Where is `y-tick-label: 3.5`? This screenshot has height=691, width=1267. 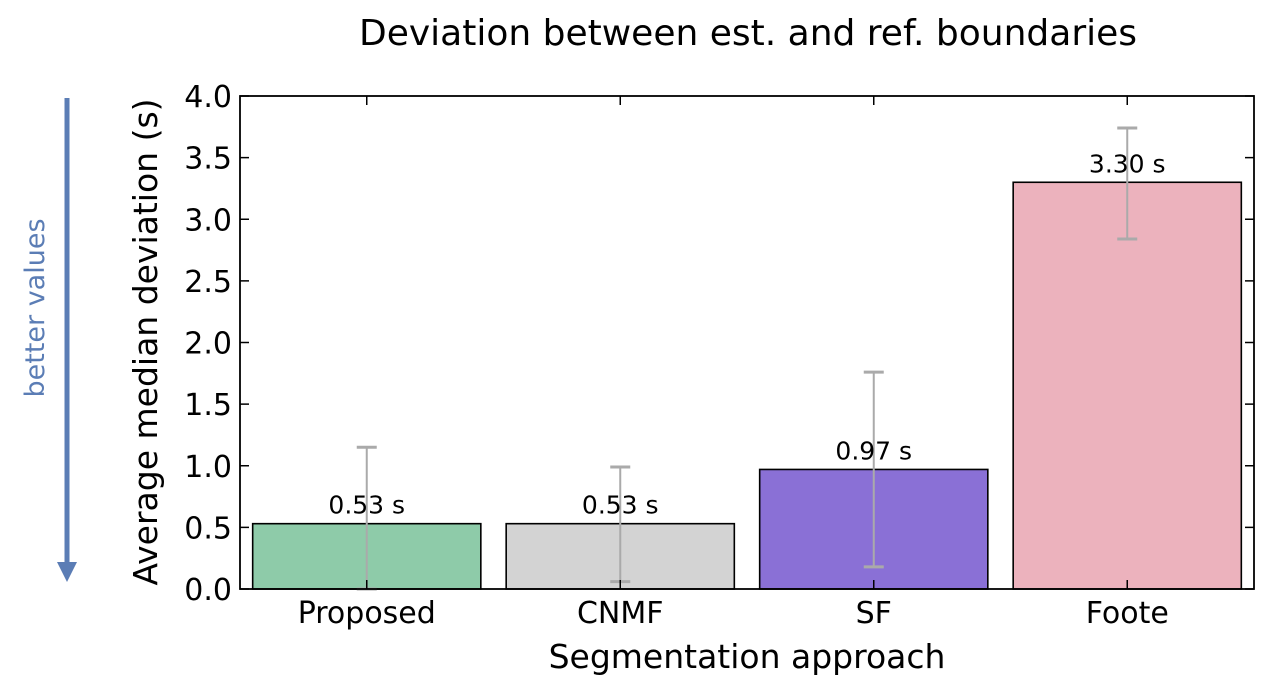 y-tick-label: 3.5 is located at coordinates (208, 159).